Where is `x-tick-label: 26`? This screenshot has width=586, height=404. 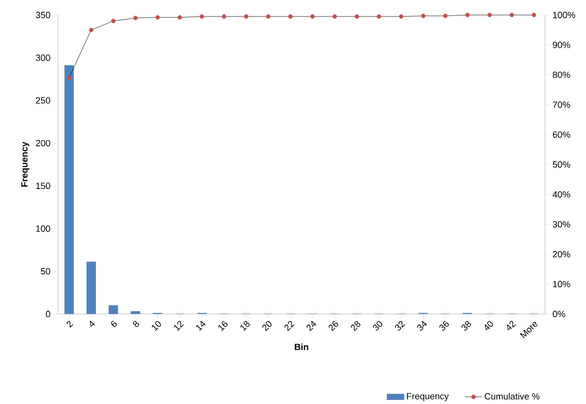
x-tick-label: 26 is located at coordinates (333, 326).